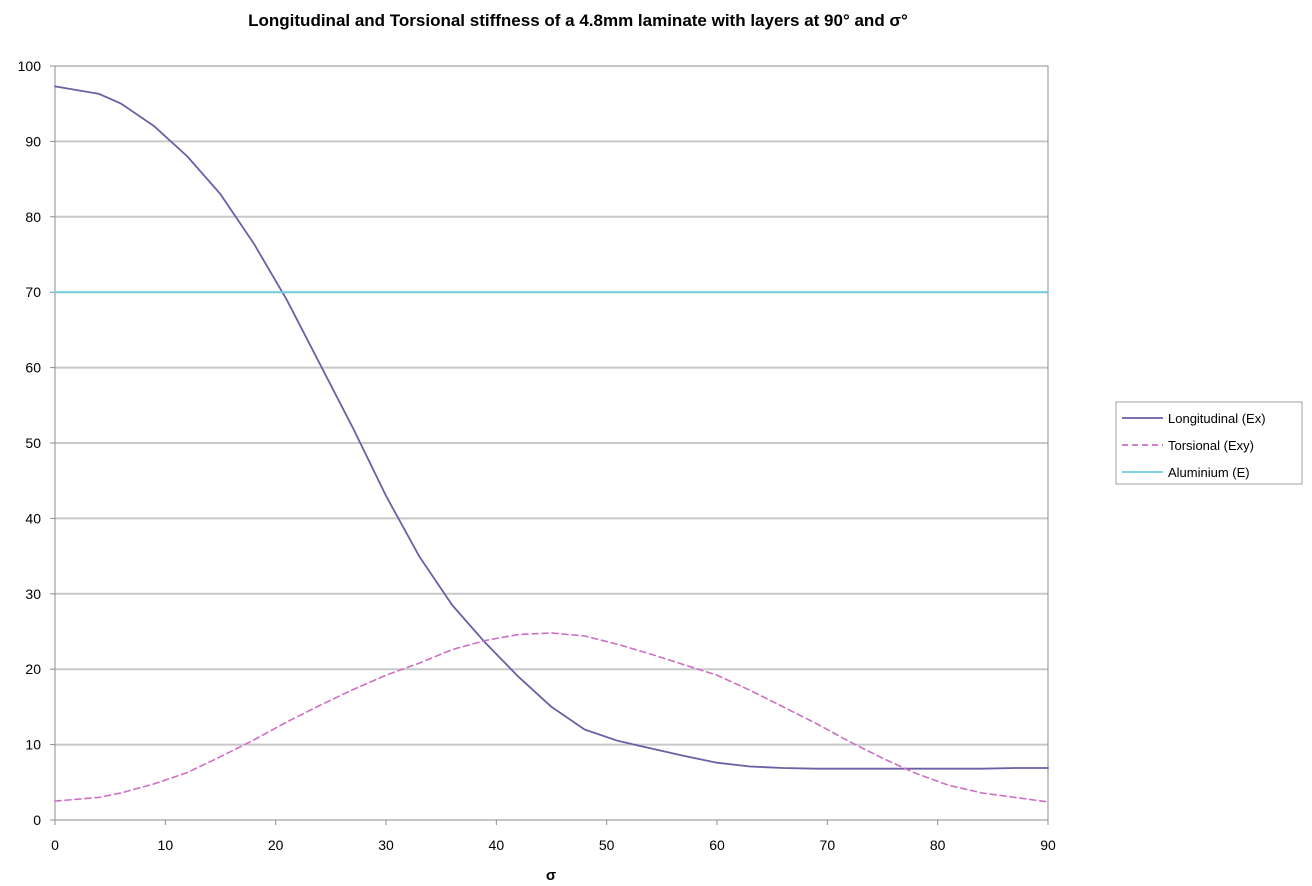 The image size is (1312, 886). What do you see at coordinates (37, 820) in the screenshot?
I see `y-tick-label: 0` at bounding box center [37, 820].